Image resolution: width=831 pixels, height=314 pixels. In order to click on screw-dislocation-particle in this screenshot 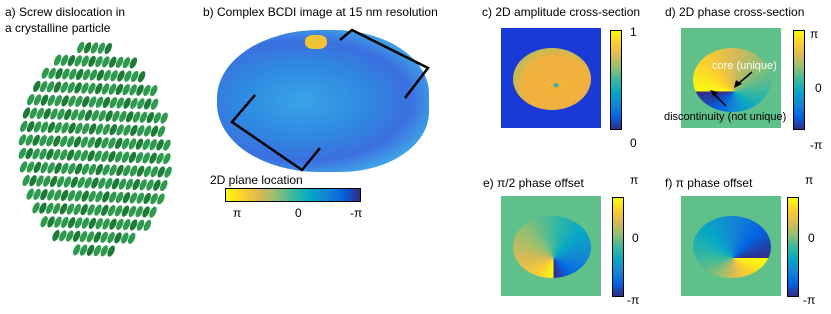, I will do `click(95, 149)`.